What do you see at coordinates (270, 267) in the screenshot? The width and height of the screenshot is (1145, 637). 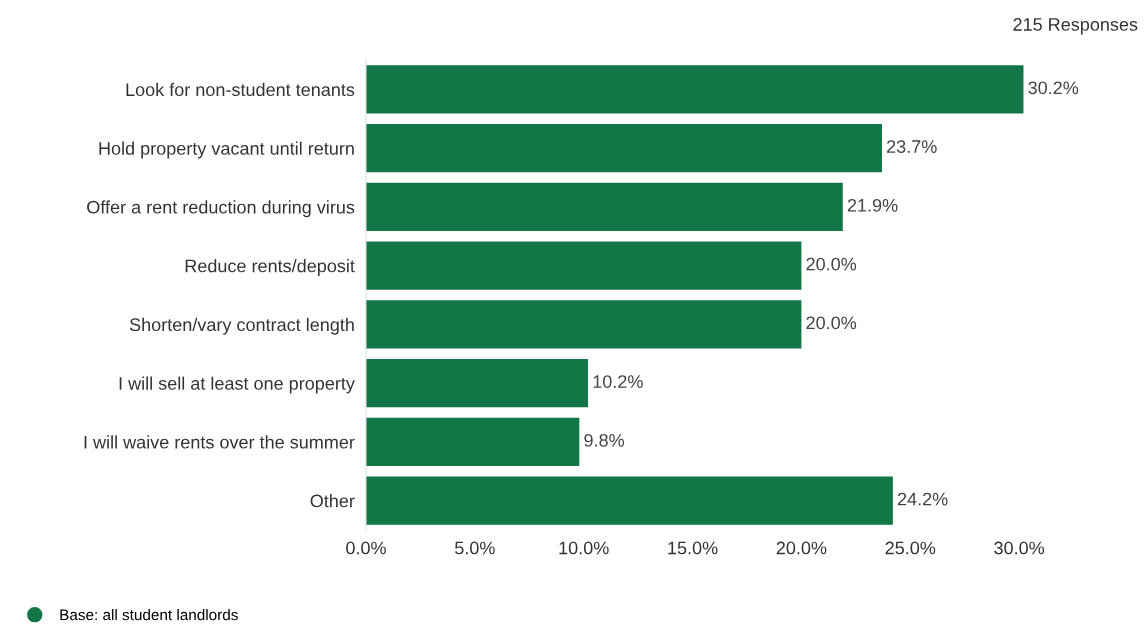 I see `y-tick-label: Reduce rents/deposit` at bounding box center [270, 267].